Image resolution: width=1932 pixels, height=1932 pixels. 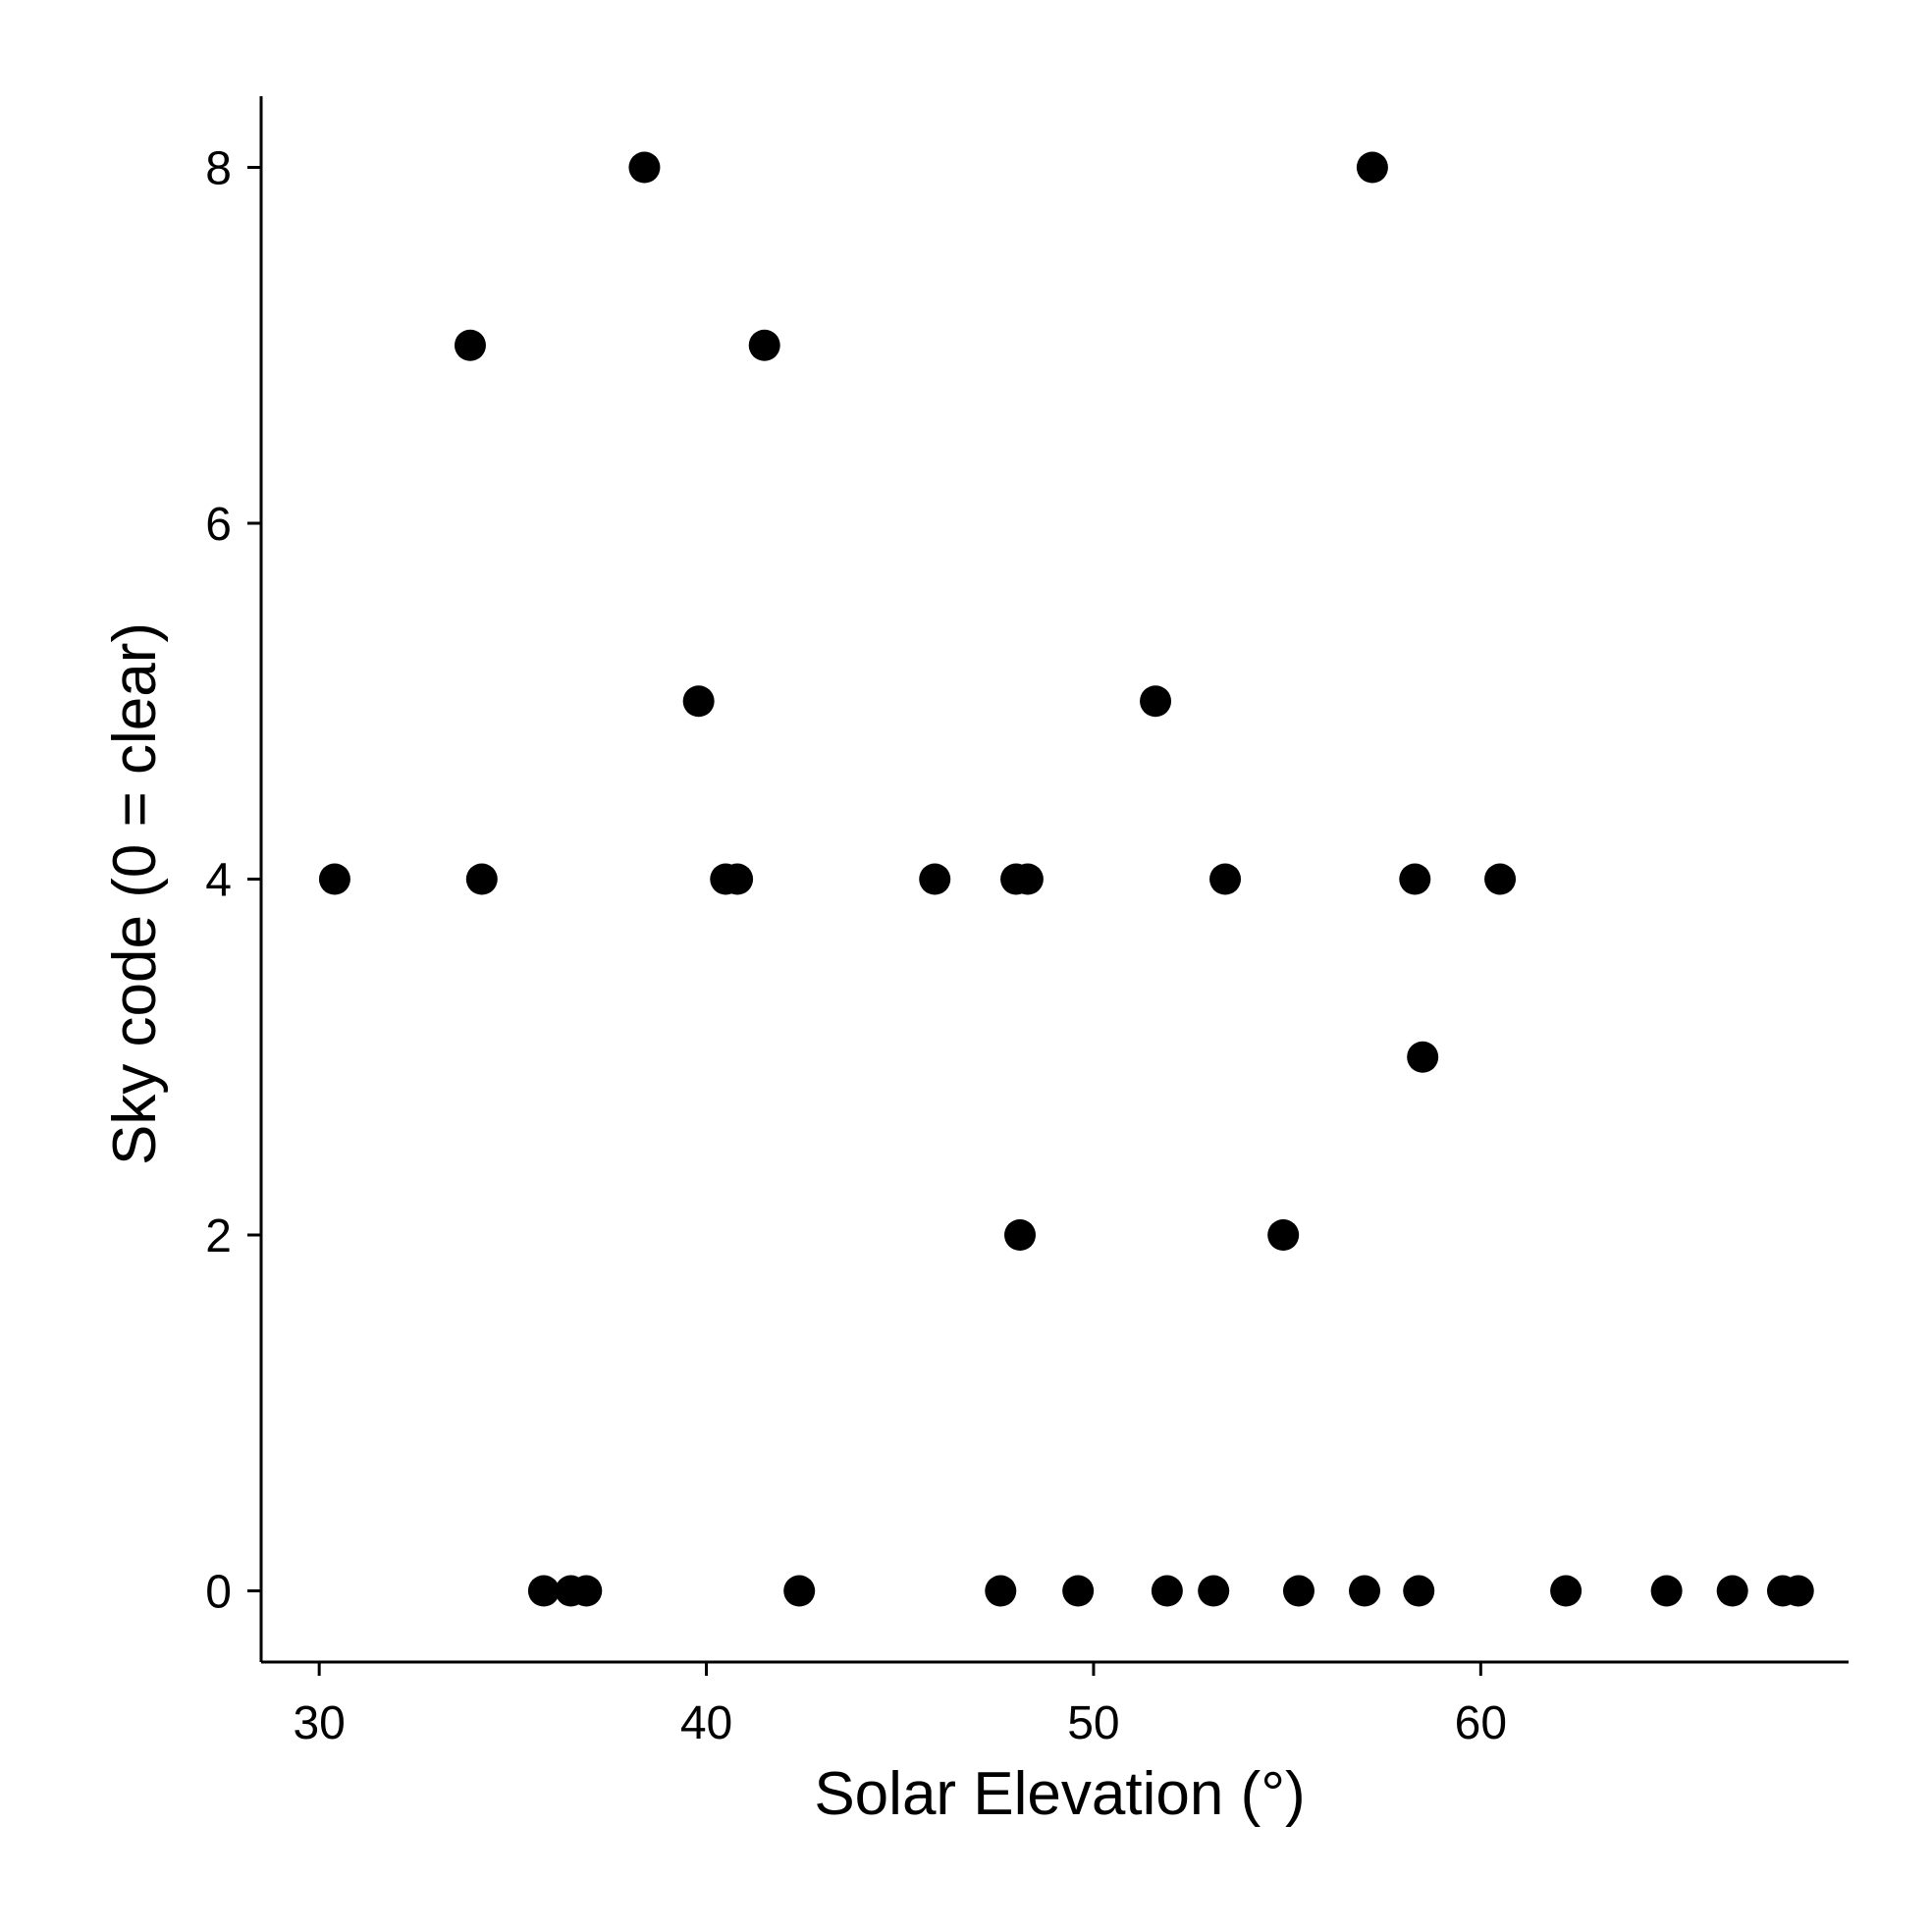 What do you see at coordinates (218, 1236) in the screenshot?
I see `y-tick-label: 2` at bounding box center [218, 1236].